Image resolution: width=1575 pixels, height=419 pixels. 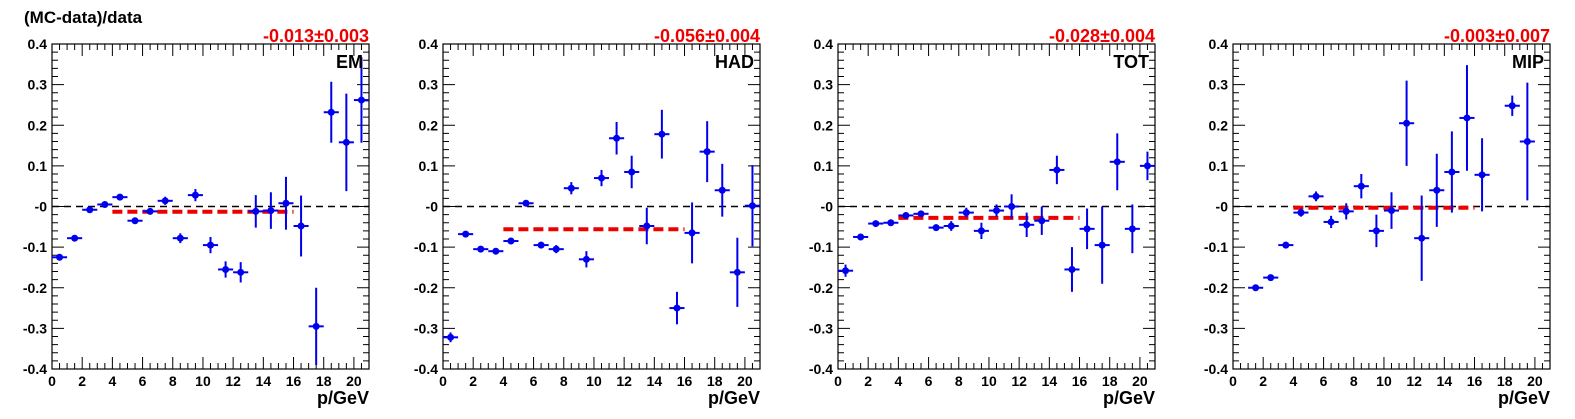 I want to click on y-tick-label: -0.3, so click(x=426, y=328).